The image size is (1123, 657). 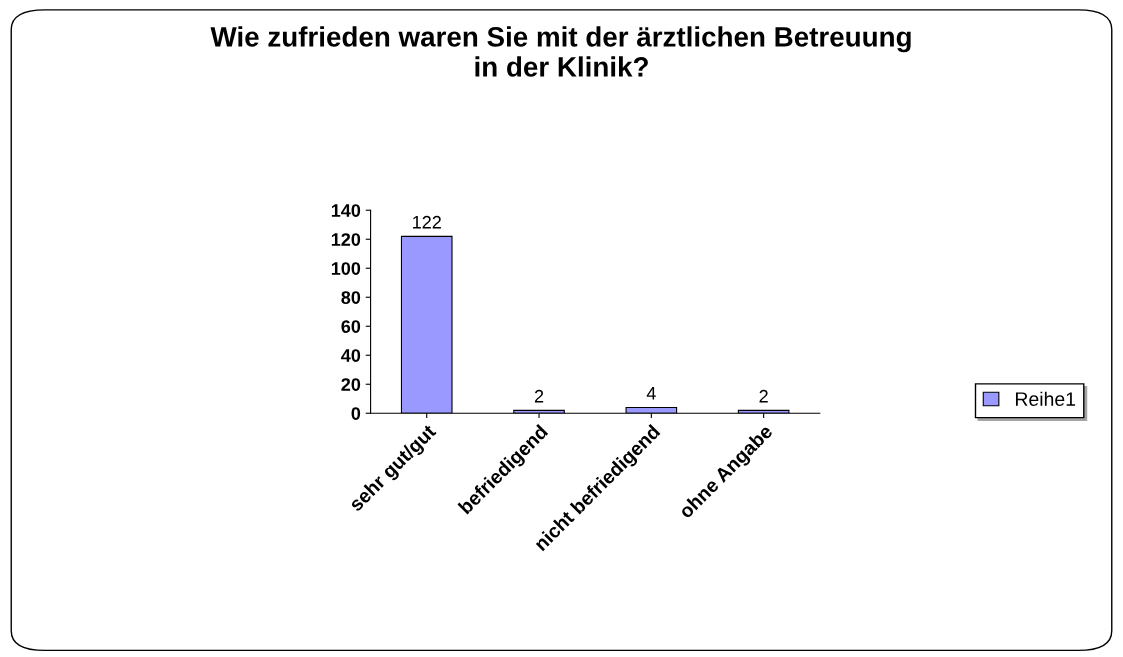 I want to click on y-tick-label: 80, so click(x=351, y=297).